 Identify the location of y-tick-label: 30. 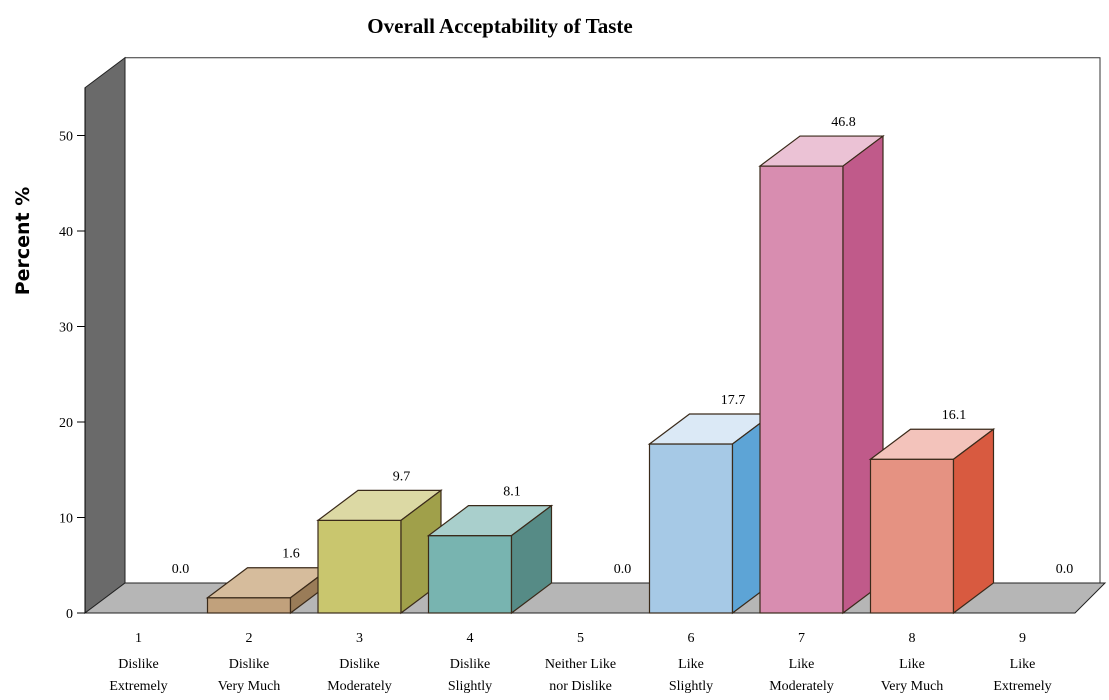
(66, 328).